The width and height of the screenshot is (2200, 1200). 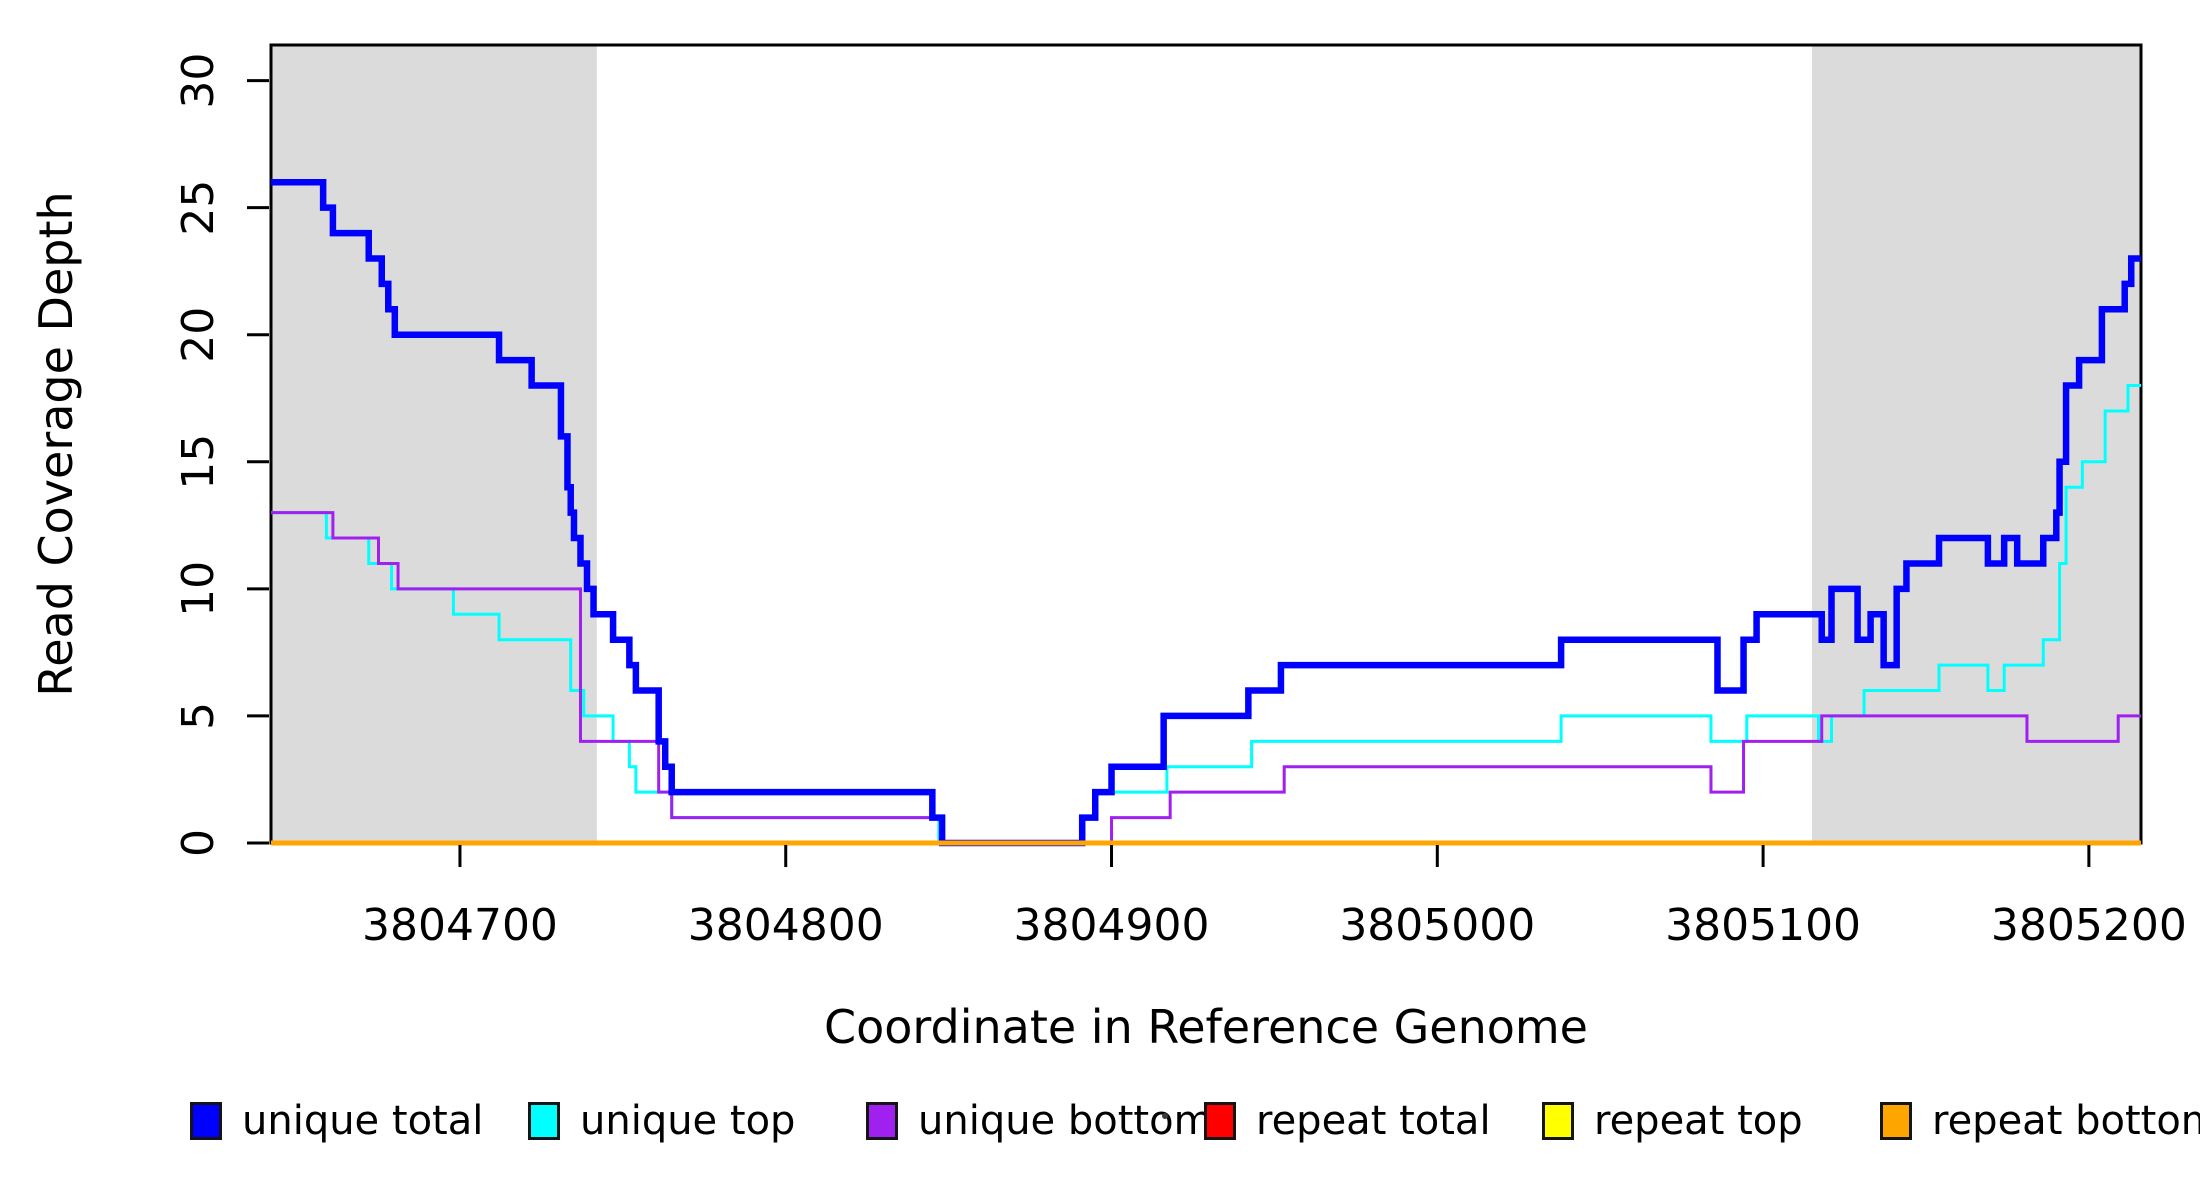 I want to click on y-tick-label: 0, so click(x=198, y=843).